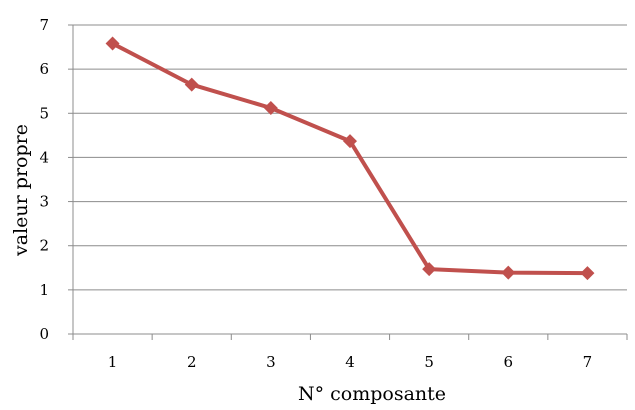 Image resolution: width=635 pixels, height=410 pixels. I want to click on x-tick-label: 7, so click(588, 362).